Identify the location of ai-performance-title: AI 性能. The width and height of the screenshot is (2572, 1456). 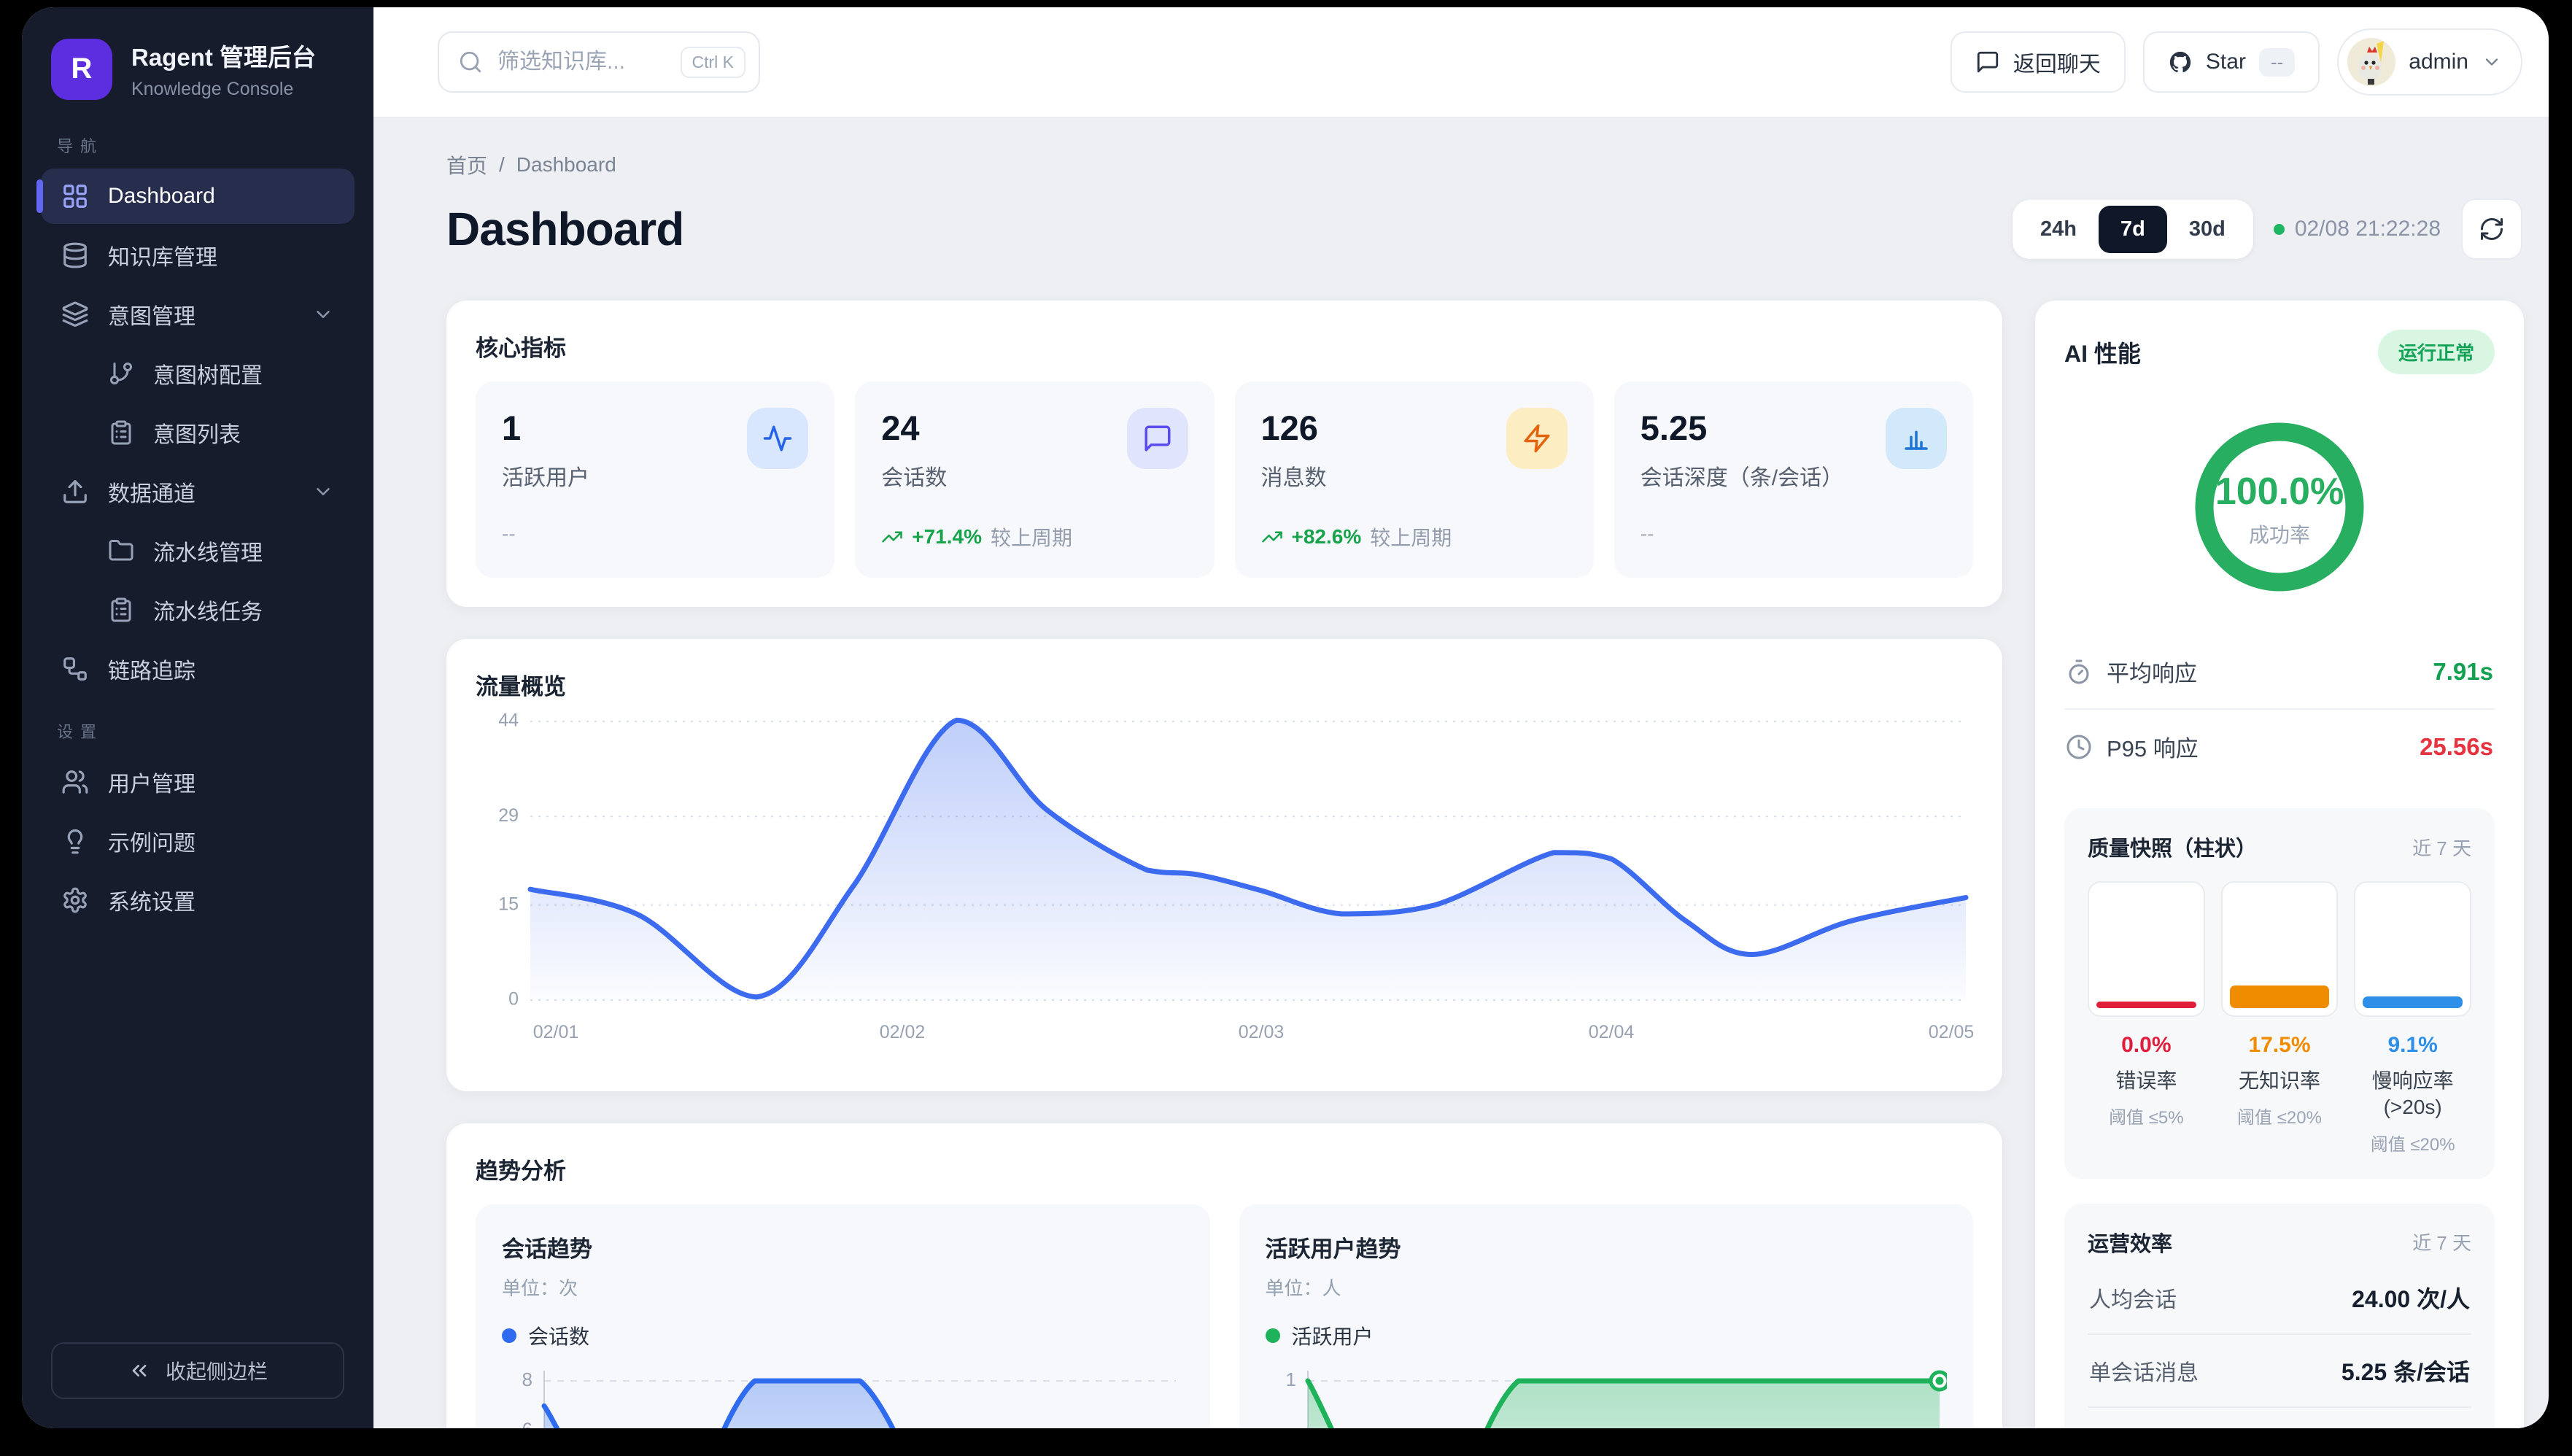
(2102, 353).